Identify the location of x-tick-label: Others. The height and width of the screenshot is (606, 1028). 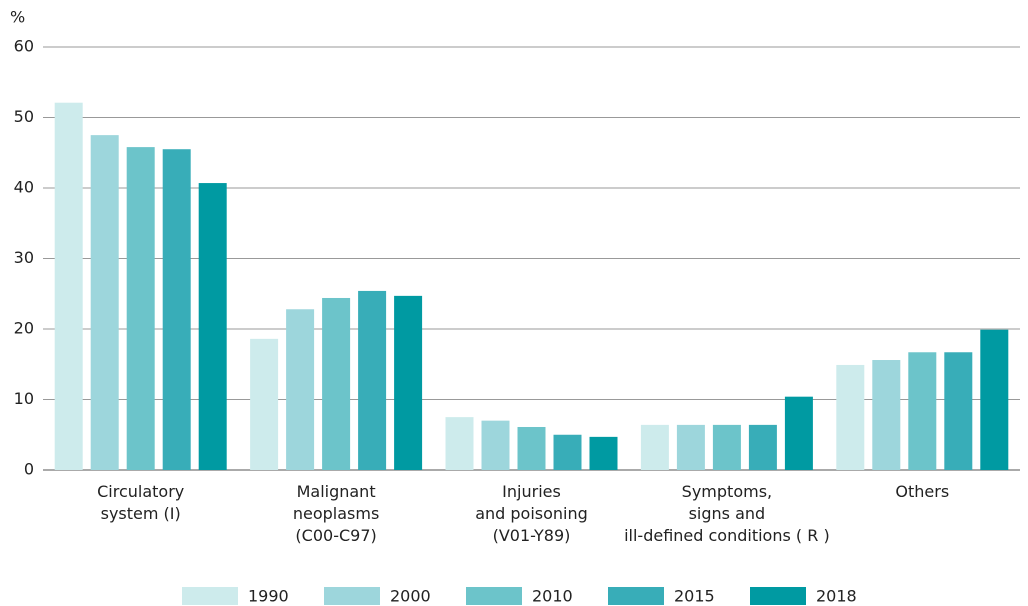
(922, 491).